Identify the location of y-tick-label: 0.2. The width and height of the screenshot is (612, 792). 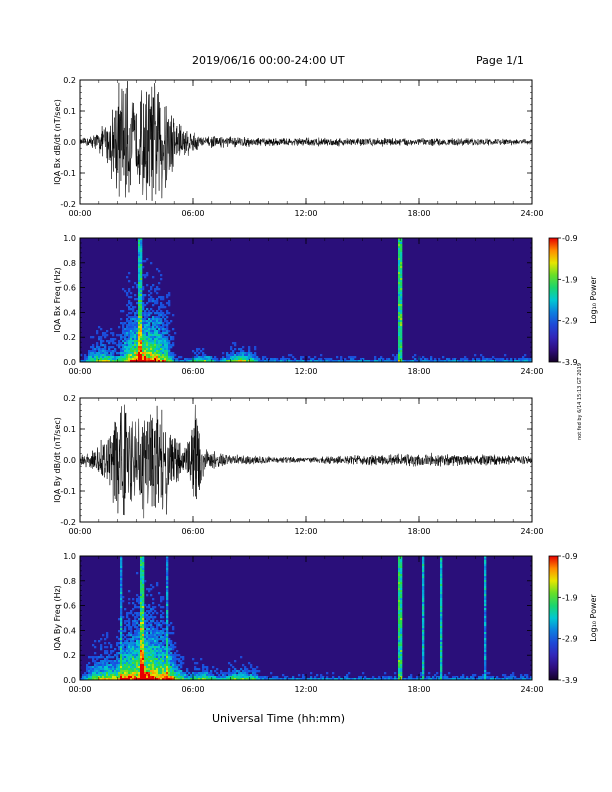
(69, 398).